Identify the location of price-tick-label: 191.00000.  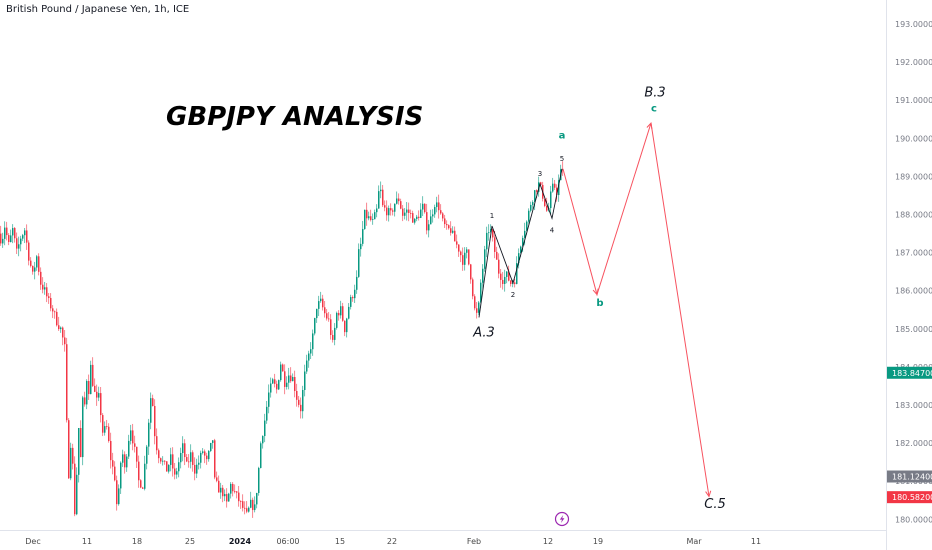
(913, 100).